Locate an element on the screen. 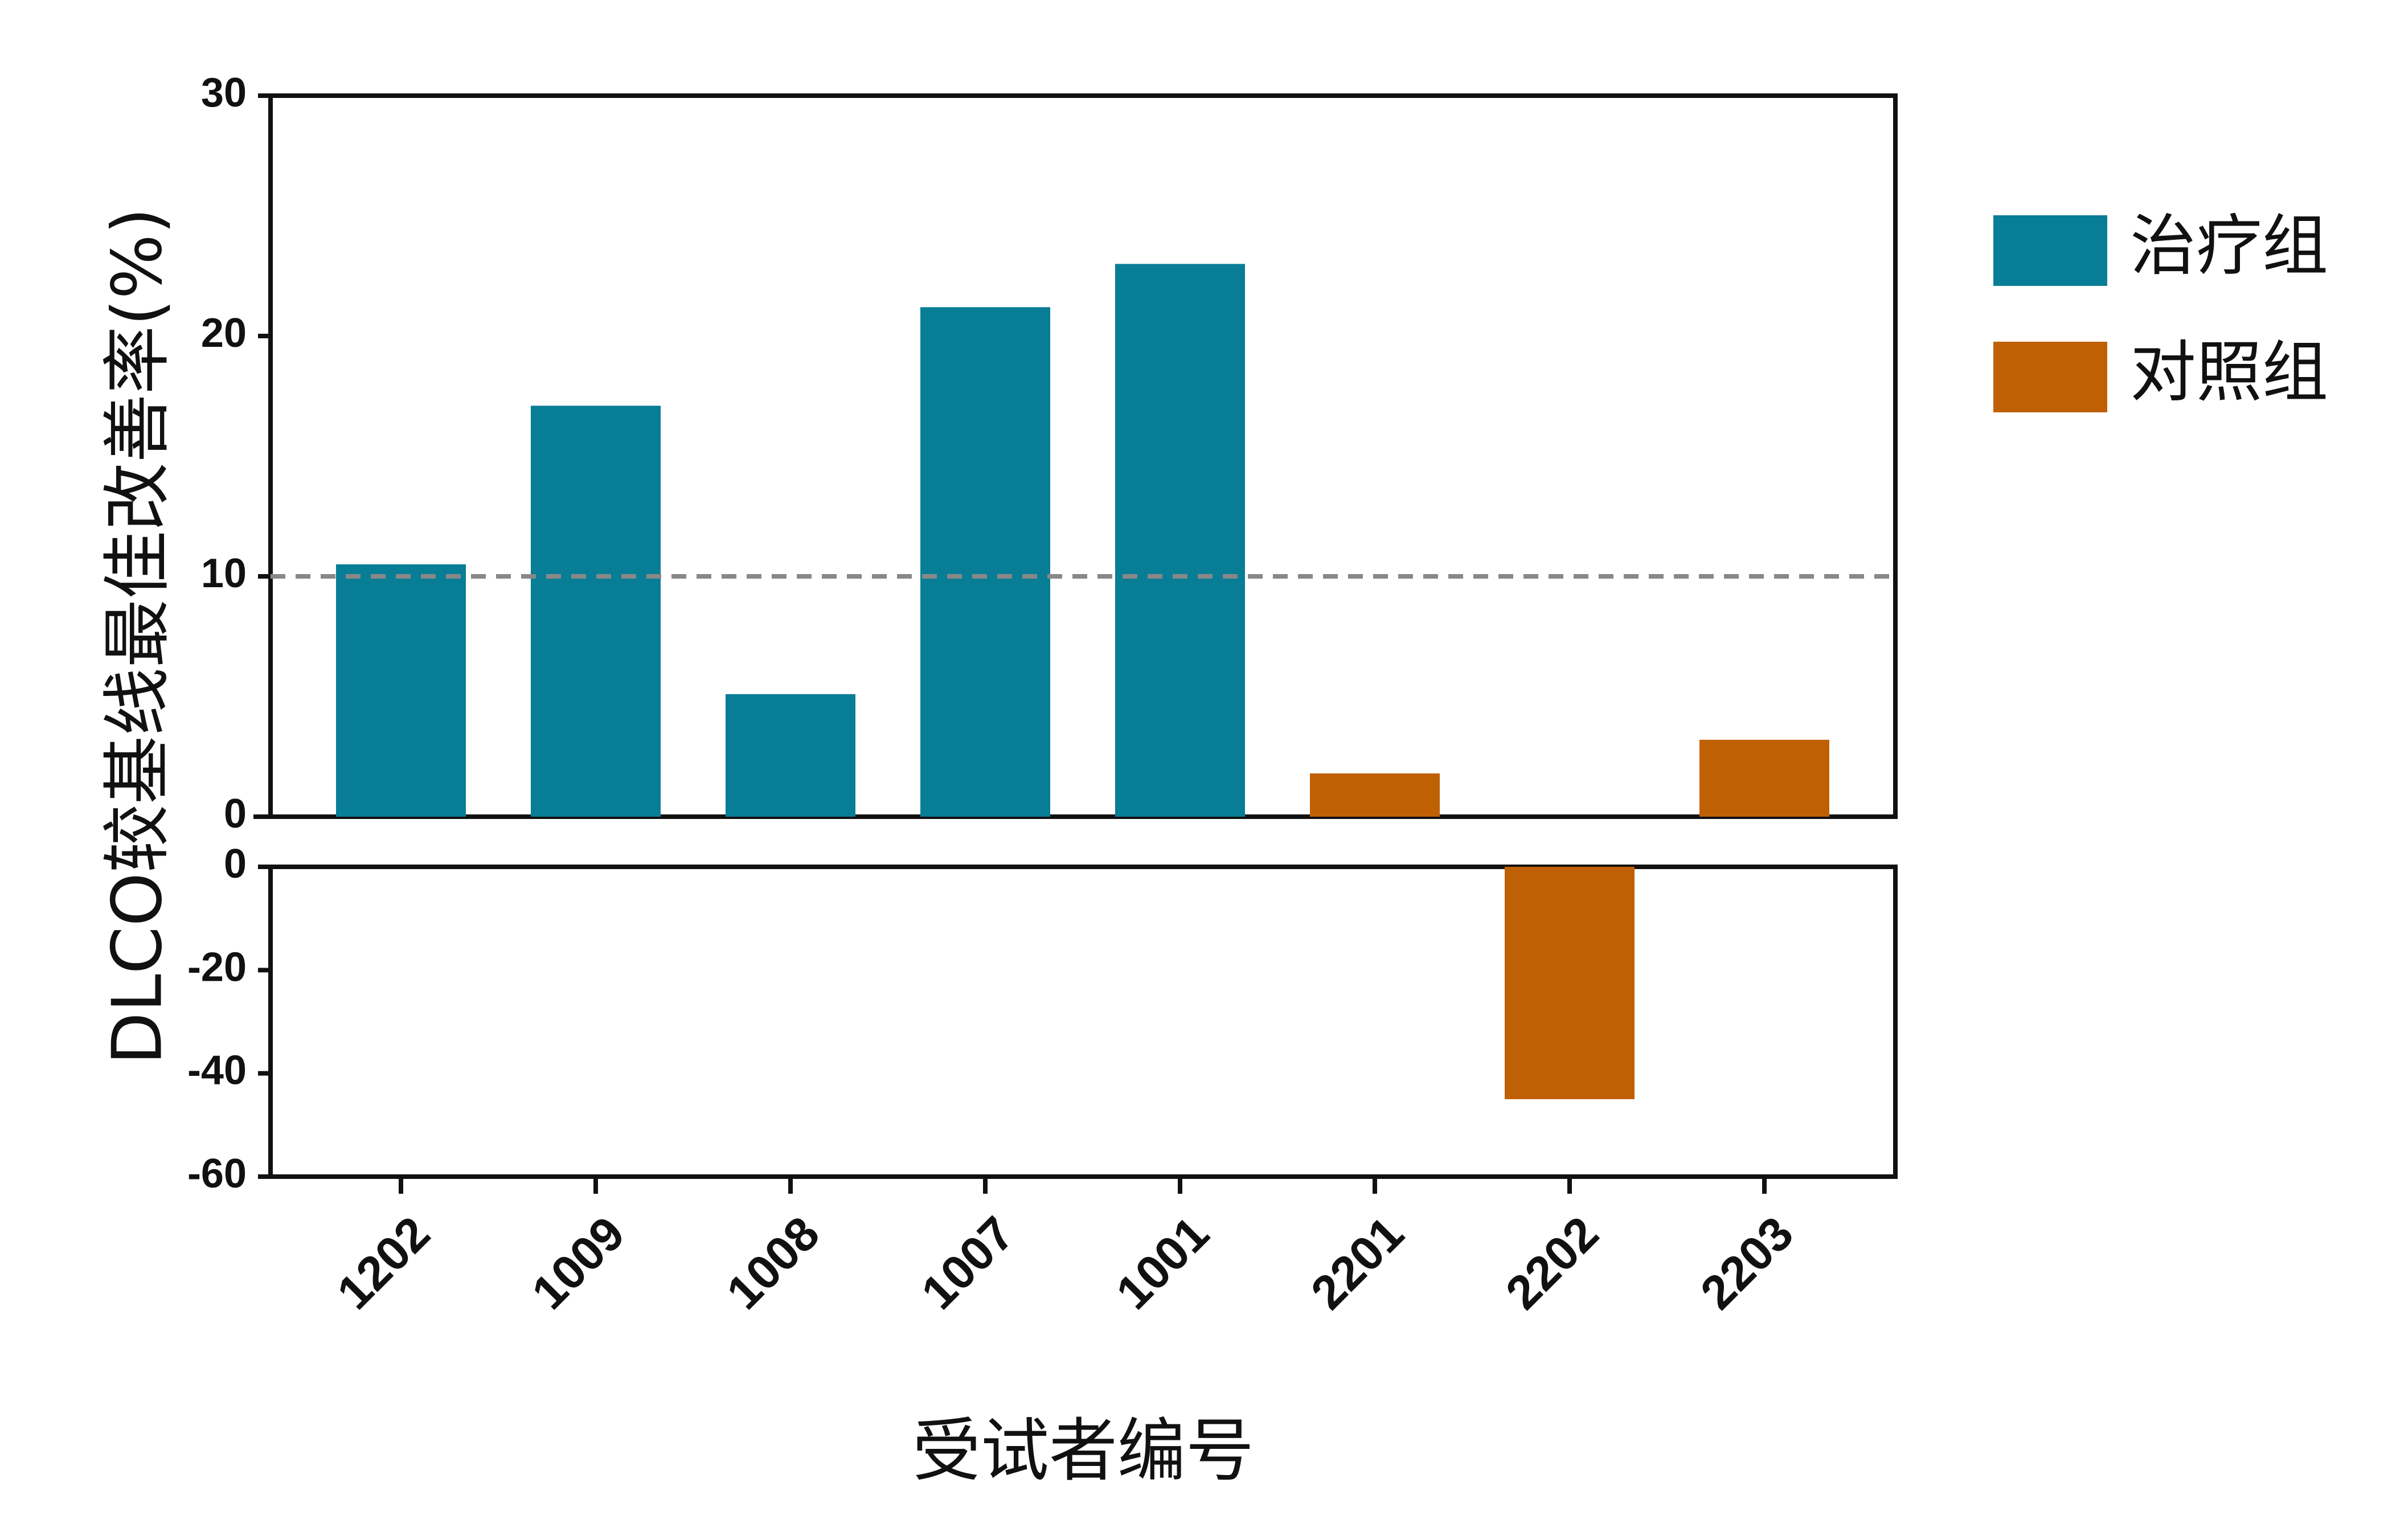  y-axis-title: DLCO较基线最佳改善率(%) is located at coordinates (138, 635).